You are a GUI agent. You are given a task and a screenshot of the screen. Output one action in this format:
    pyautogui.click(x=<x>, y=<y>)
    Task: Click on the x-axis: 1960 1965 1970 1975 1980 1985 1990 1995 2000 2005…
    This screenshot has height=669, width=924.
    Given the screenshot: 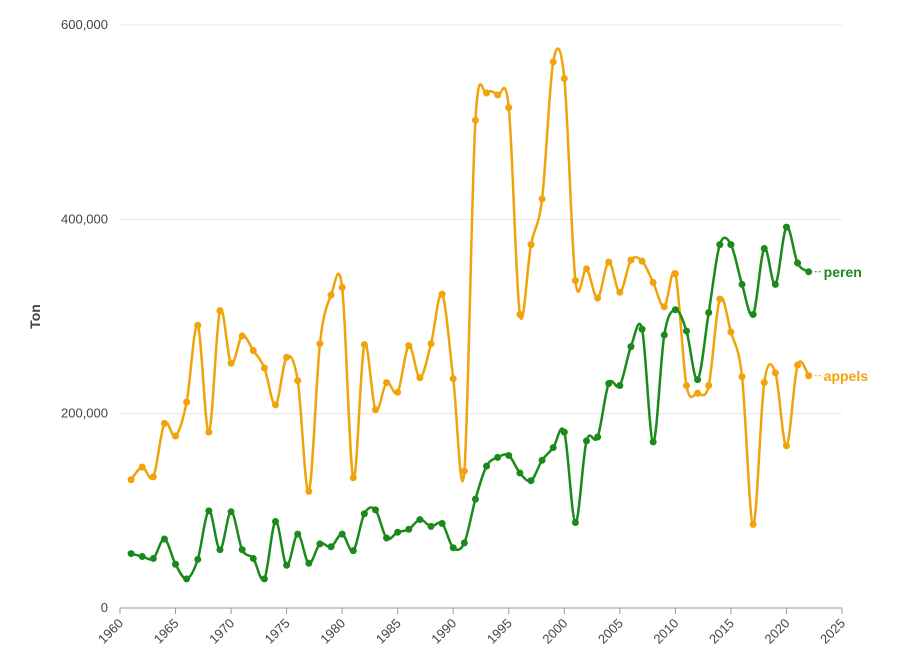 What is the action you would take?
    pyautogui.click(x=471, y=627)
    